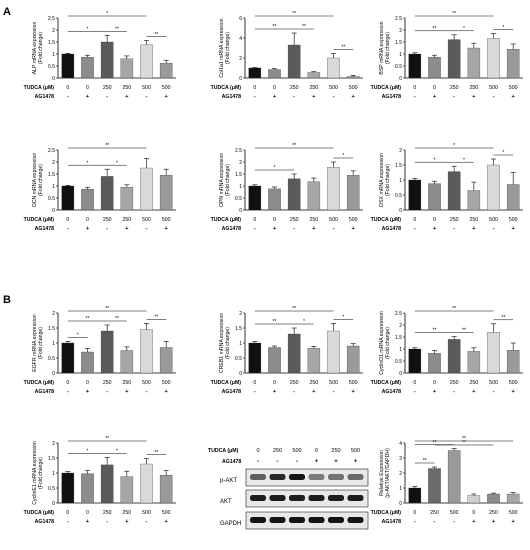 This screenshot has height=550, width=530. What do you see at coordinates (307, 498) in the screenshot?
I see `wb-strip` at bounding box center [307, 498].